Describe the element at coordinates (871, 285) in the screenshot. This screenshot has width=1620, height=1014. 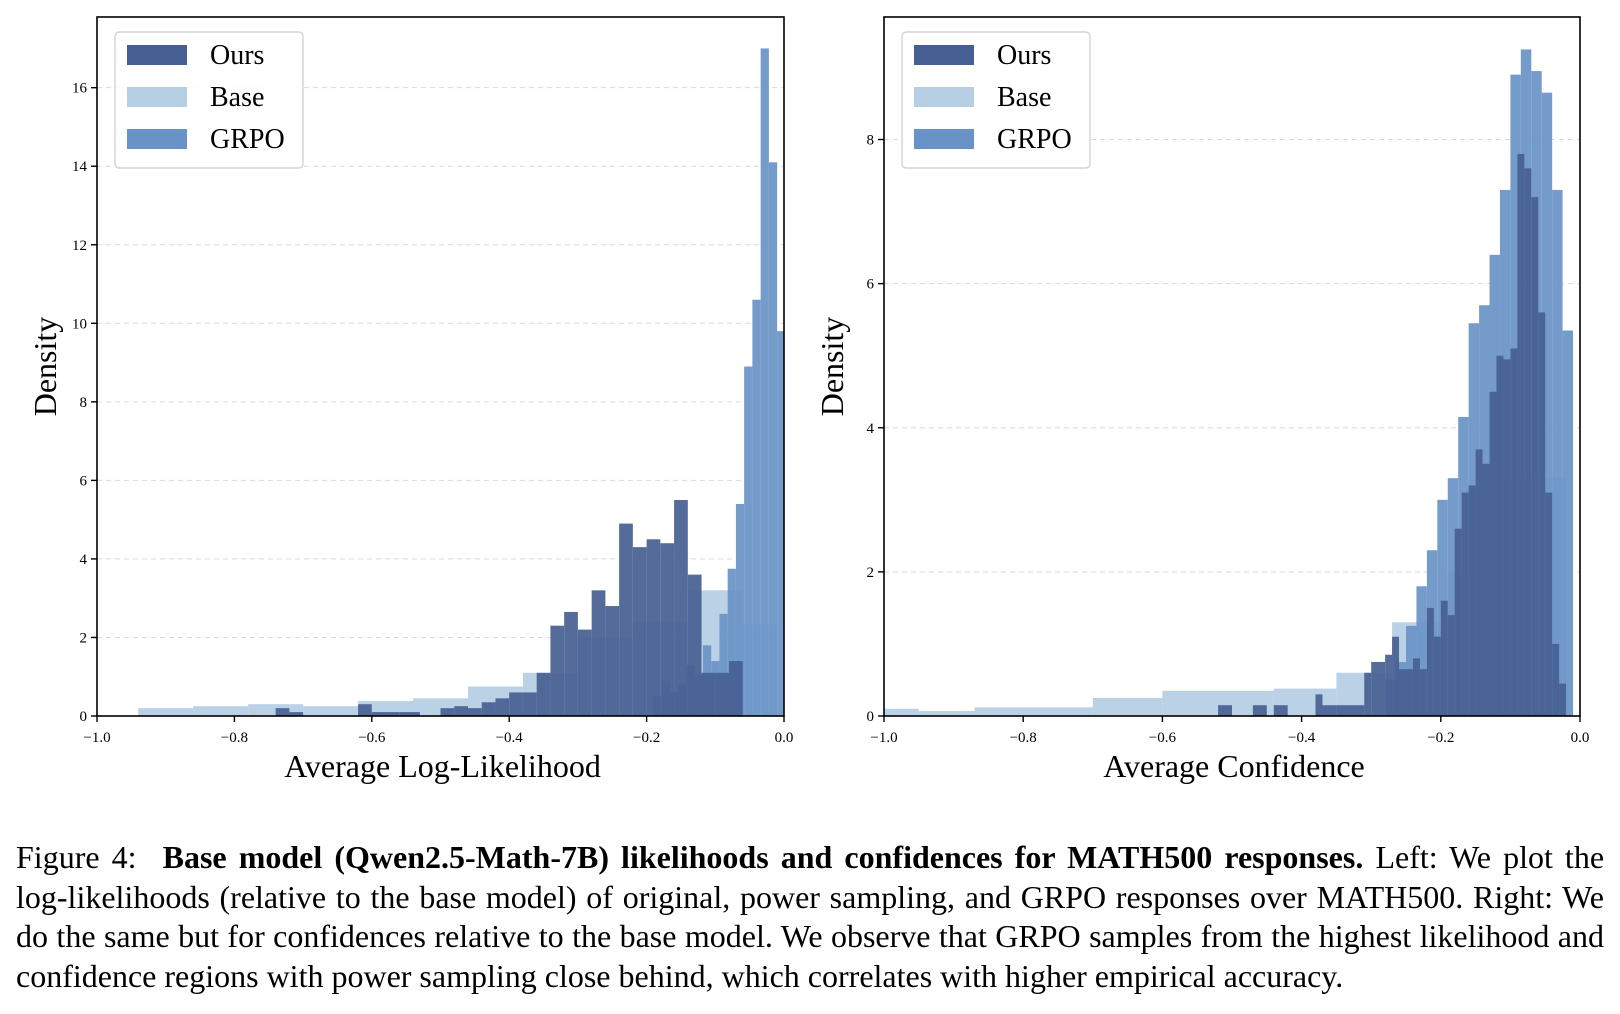
I see `y-tick-label: 6` at that location.